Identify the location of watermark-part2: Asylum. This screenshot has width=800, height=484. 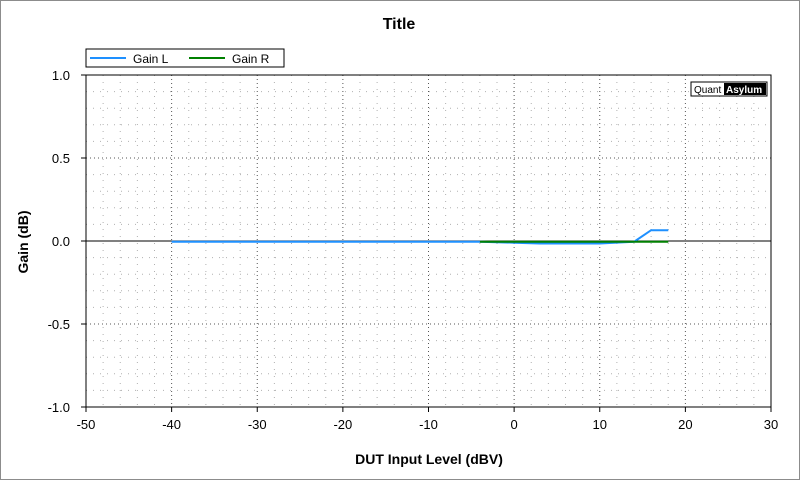
(744, 90).